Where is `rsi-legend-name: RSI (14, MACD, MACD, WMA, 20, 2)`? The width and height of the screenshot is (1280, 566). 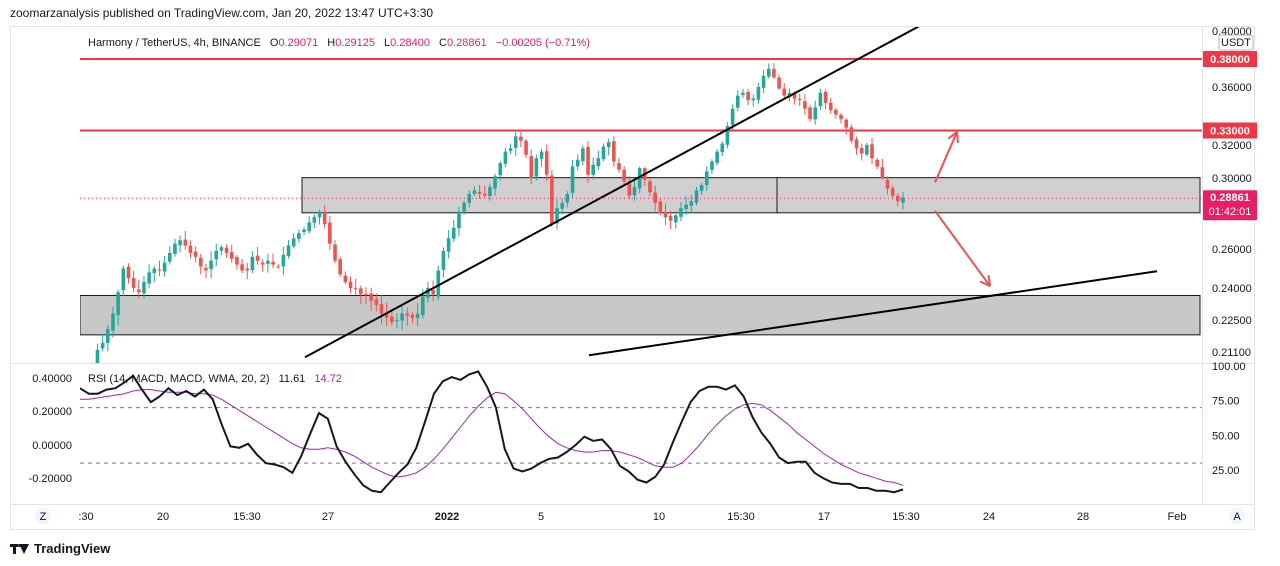
rsi-legend-name: RSI (14, MACD, MACD, WMA, 20, 2) is located at coordinates (179, 379).